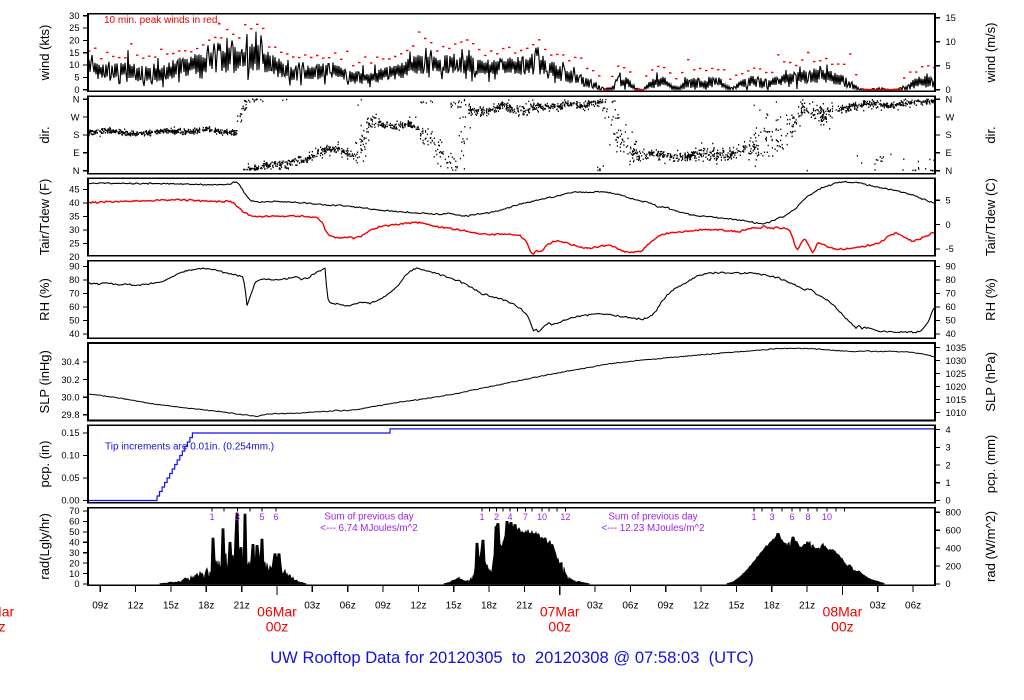 This screenshot has width=1024, height=700. Describe the element at coordinates (954, 530) in the screenshot. I see `svg-text: 600` at that location.